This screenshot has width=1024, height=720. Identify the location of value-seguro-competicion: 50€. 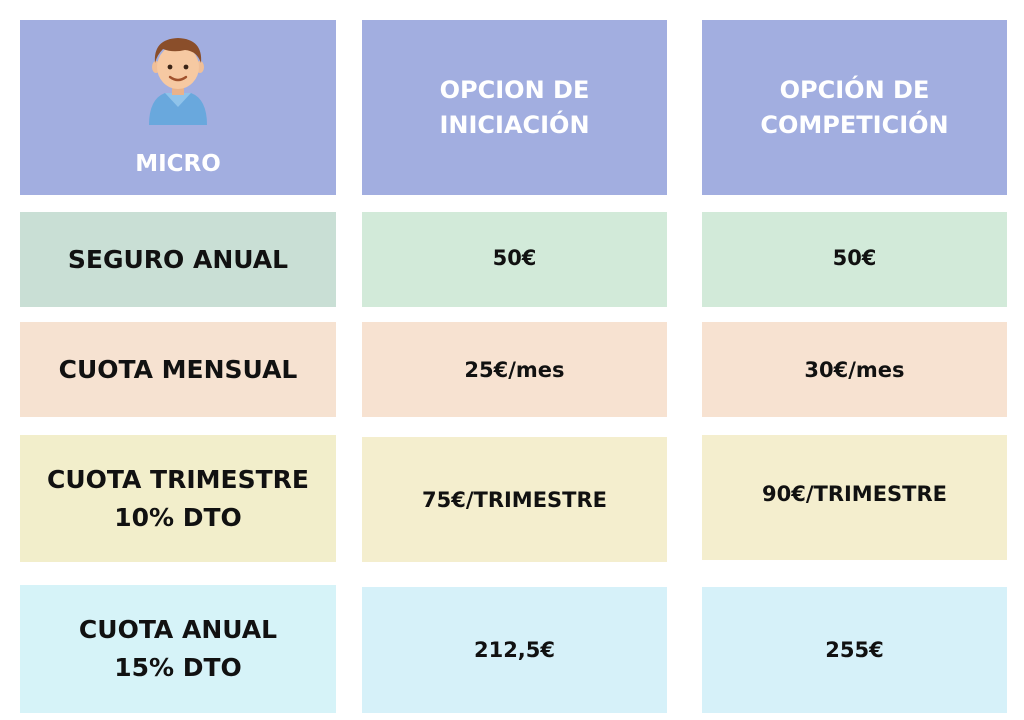
(854, 259).